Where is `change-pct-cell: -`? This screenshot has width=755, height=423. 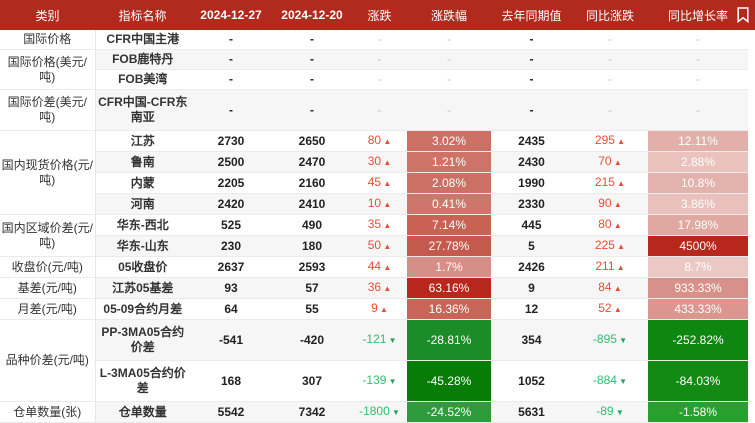 change-pct-cell: - is located at coordinates (449, 40).